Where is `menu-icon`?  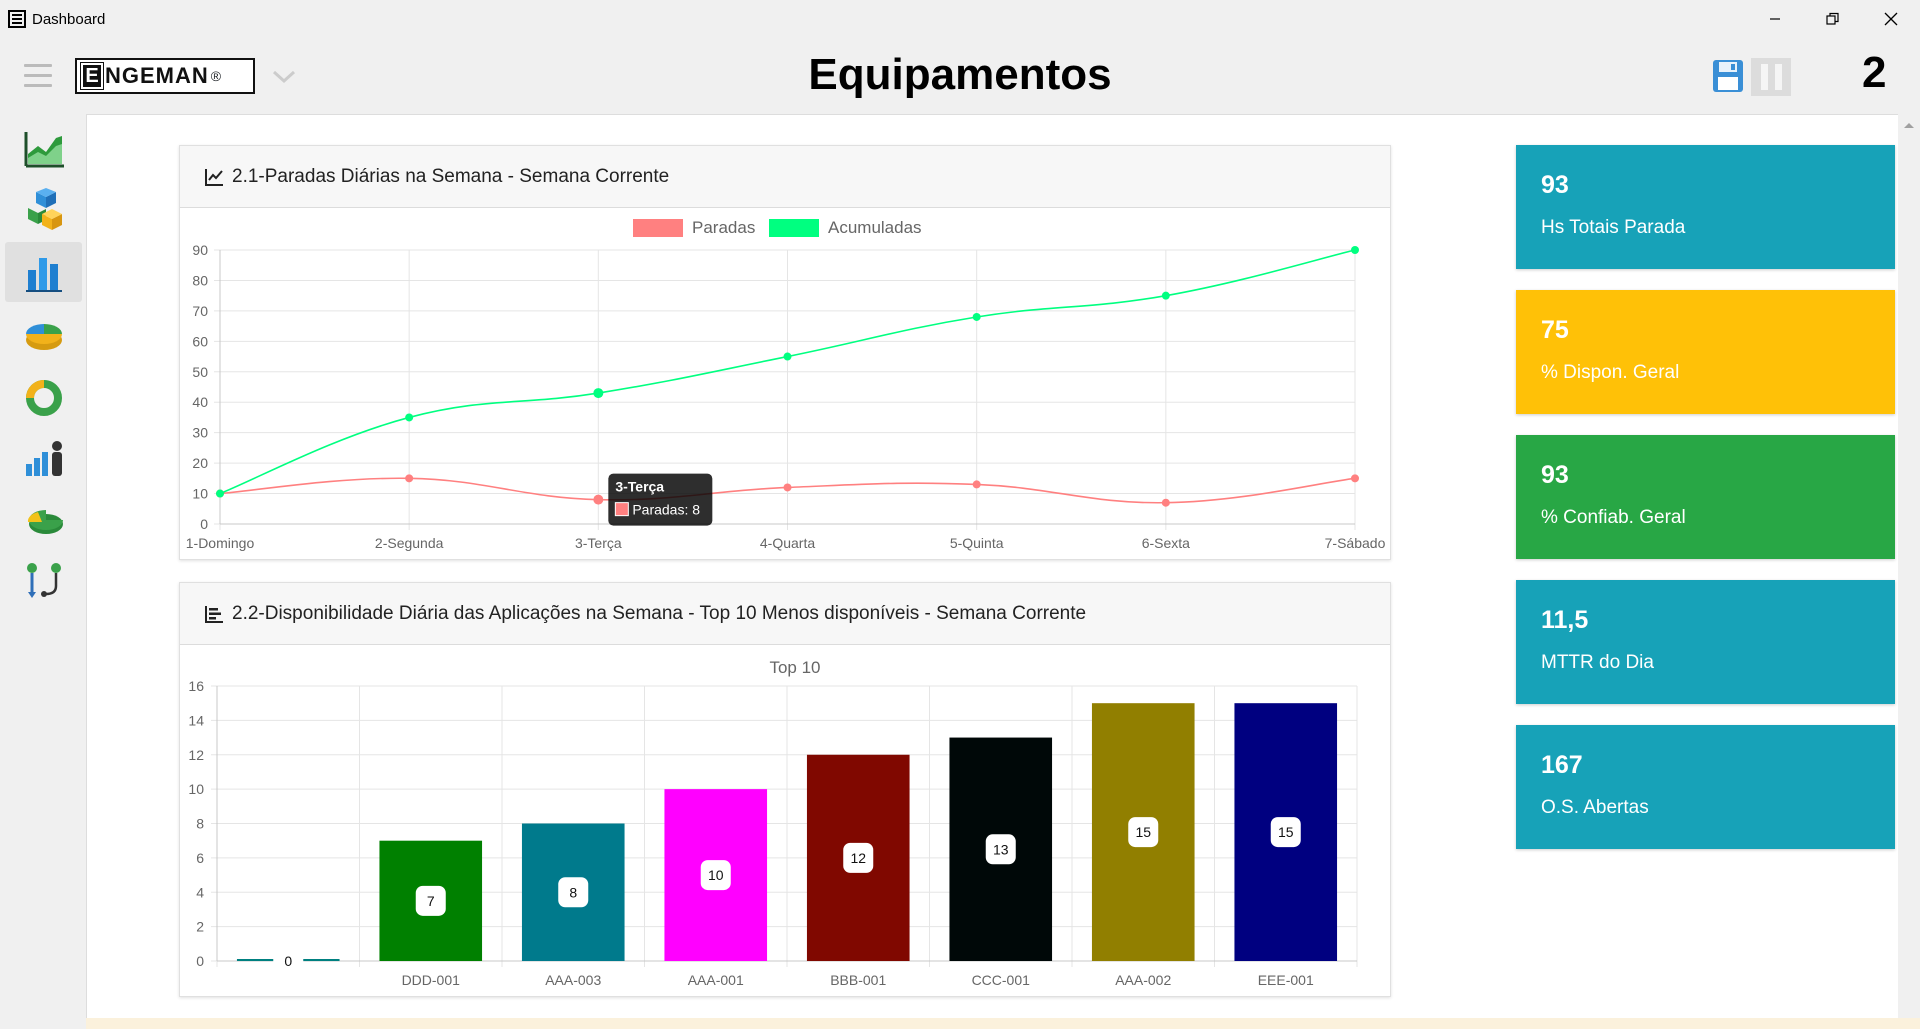
menu-icon is located at coordinates (38, 76).